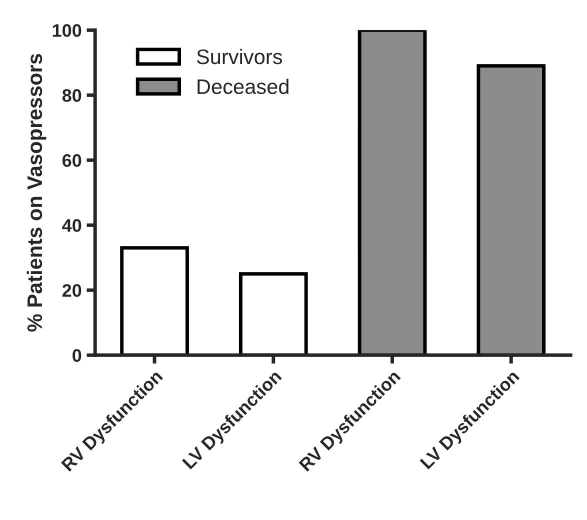 This screenshot has height=520, width=587. What do you see at coordinates (239, 56) in the screenshot?
I see `legend-label: Survivors` at bounding box center [239, 56].